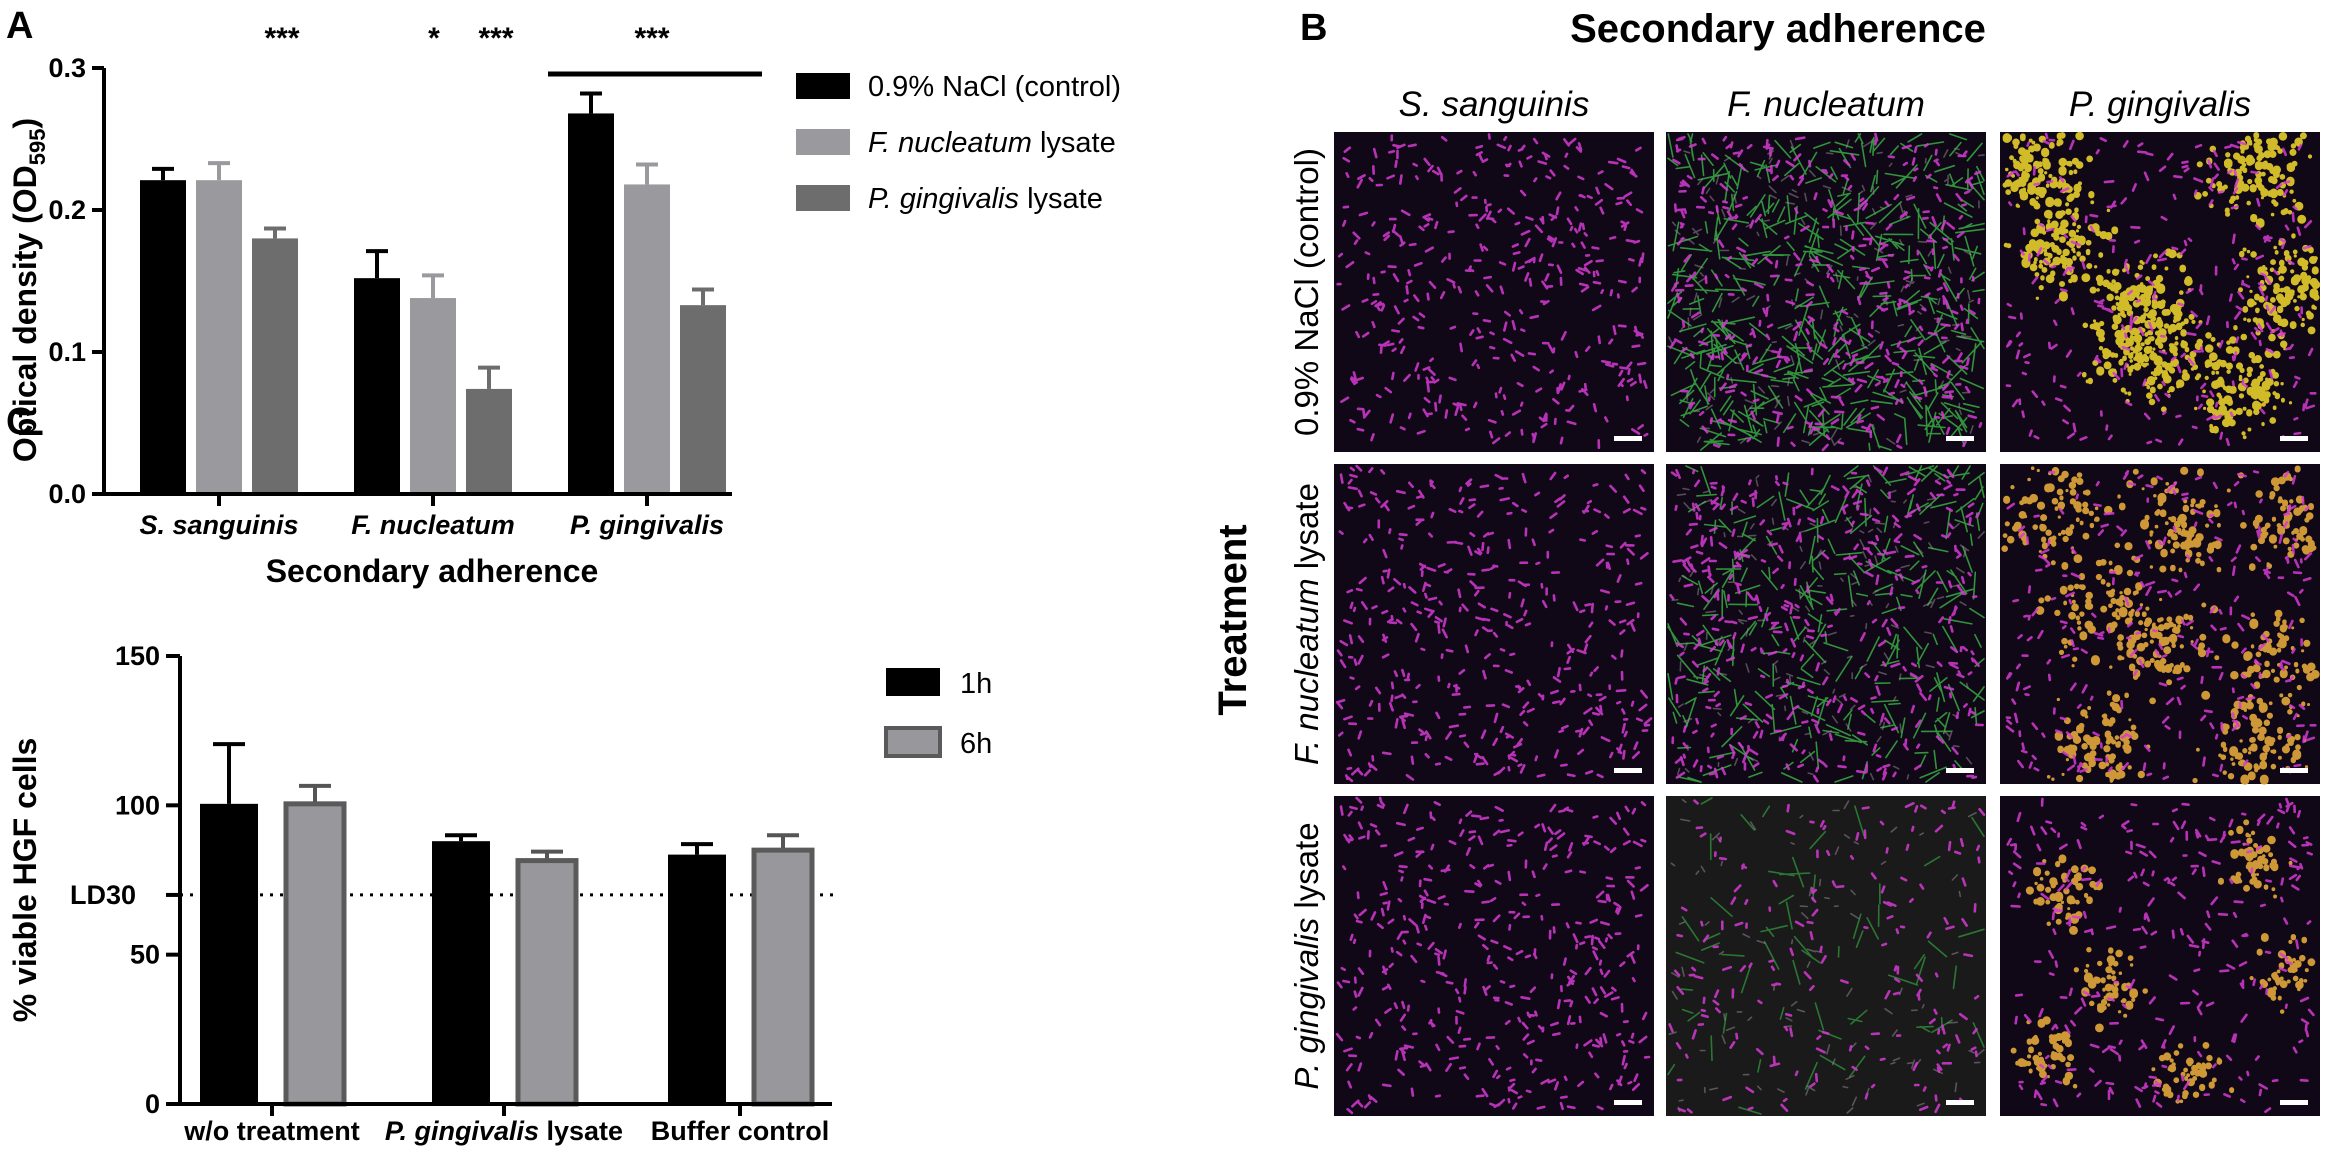 This screenshot has height=1162, width=2327. I want to click on legend-label-italic: P. gingivalis, so click(943, 199).